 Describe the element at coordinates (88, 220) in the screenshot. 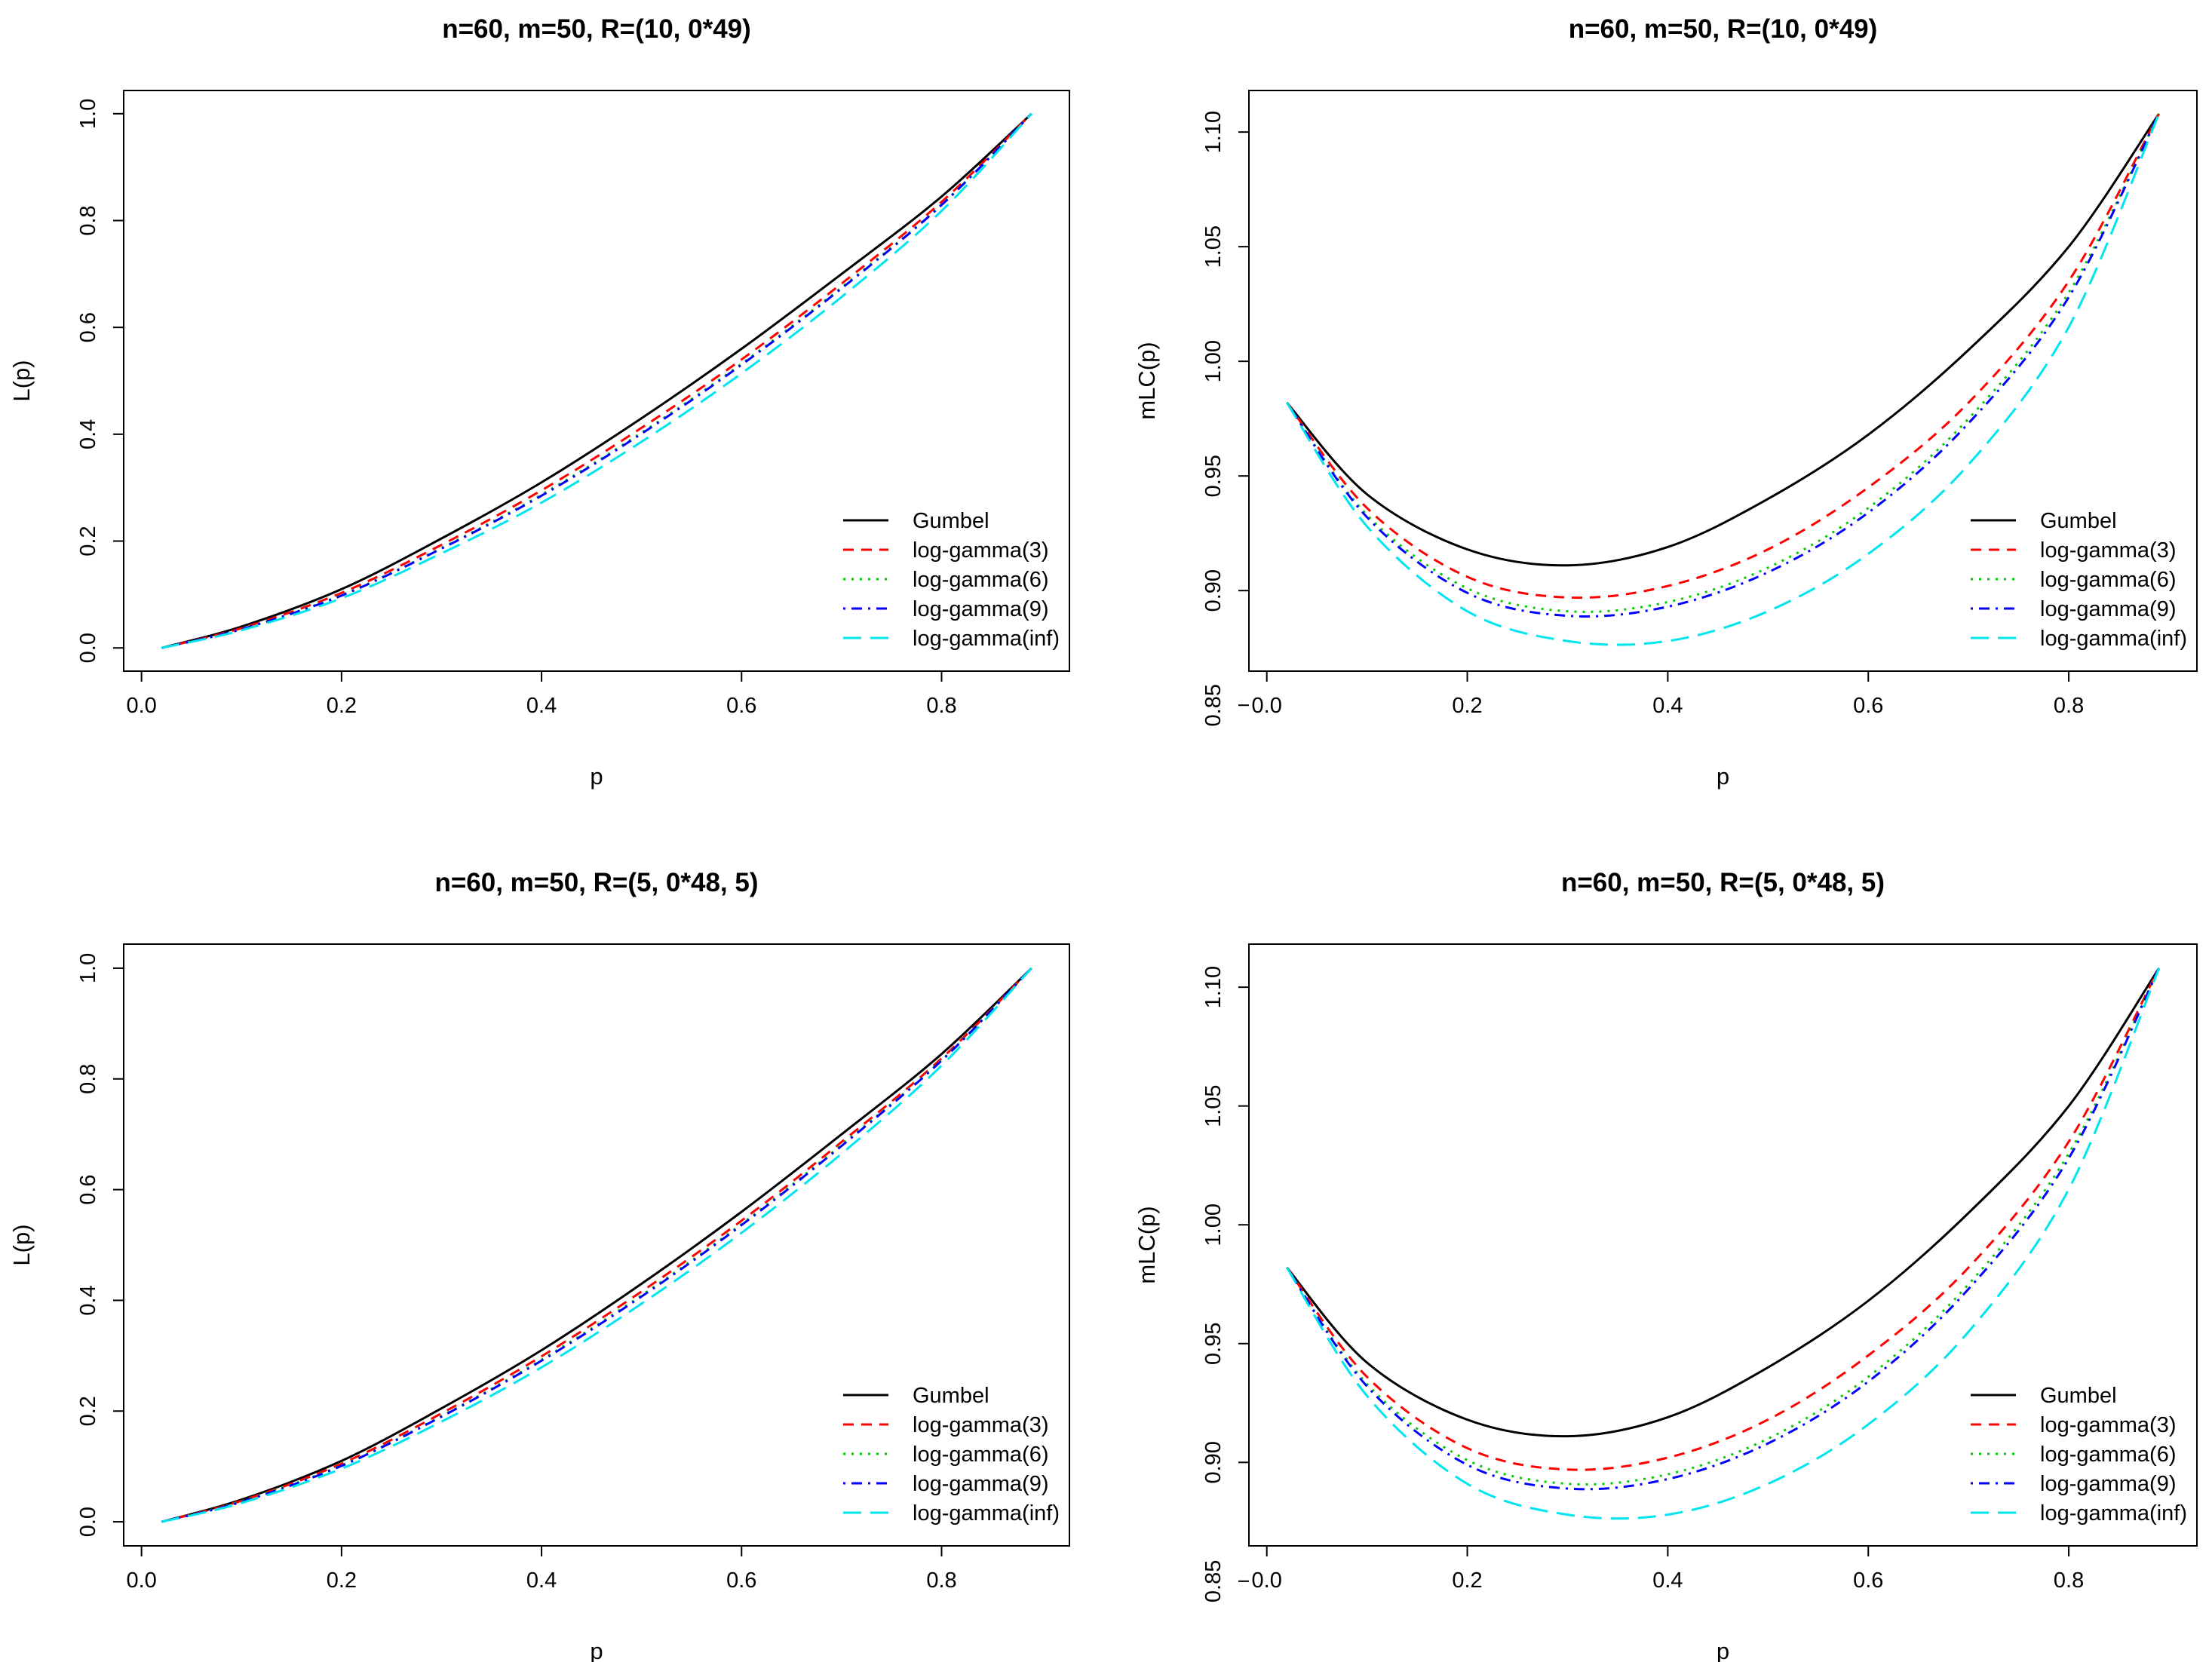

I see `y-tick-label: 0.8` at that location.